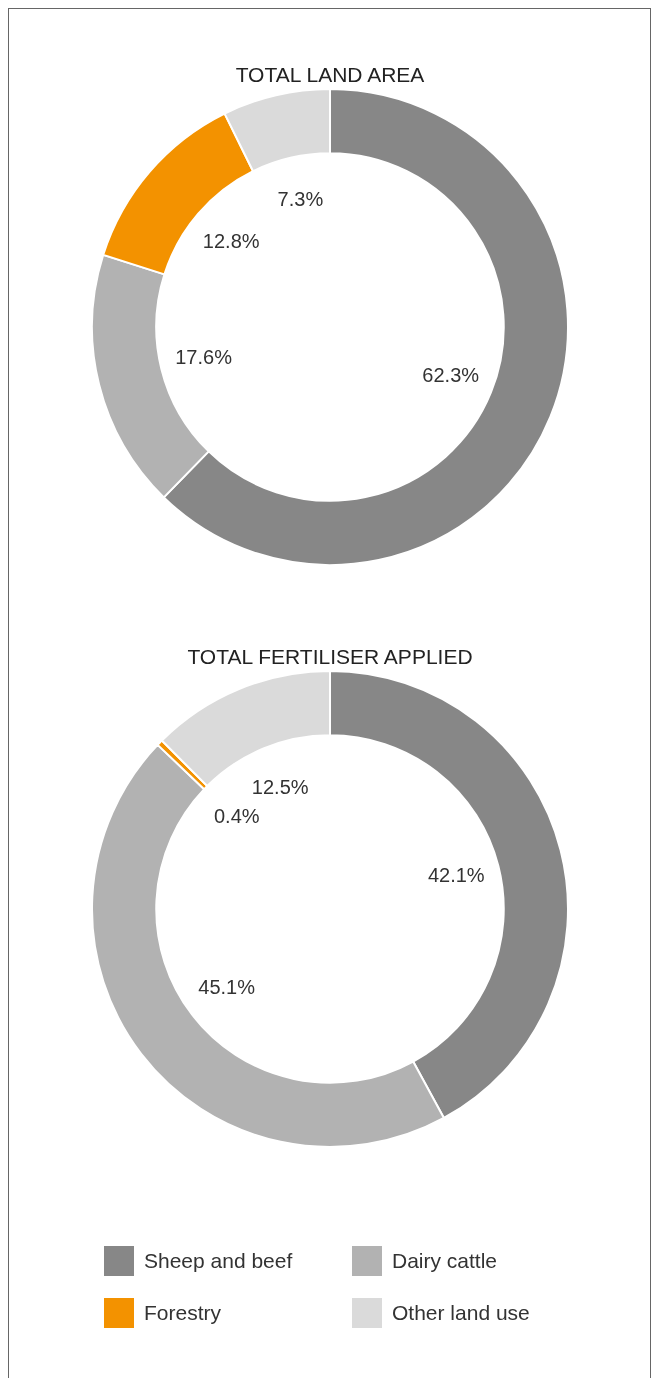  What do you see at coordinates (227, 986) in the screenshot?
I see `data-label: 45.1%` at bounding box center [227, 986].